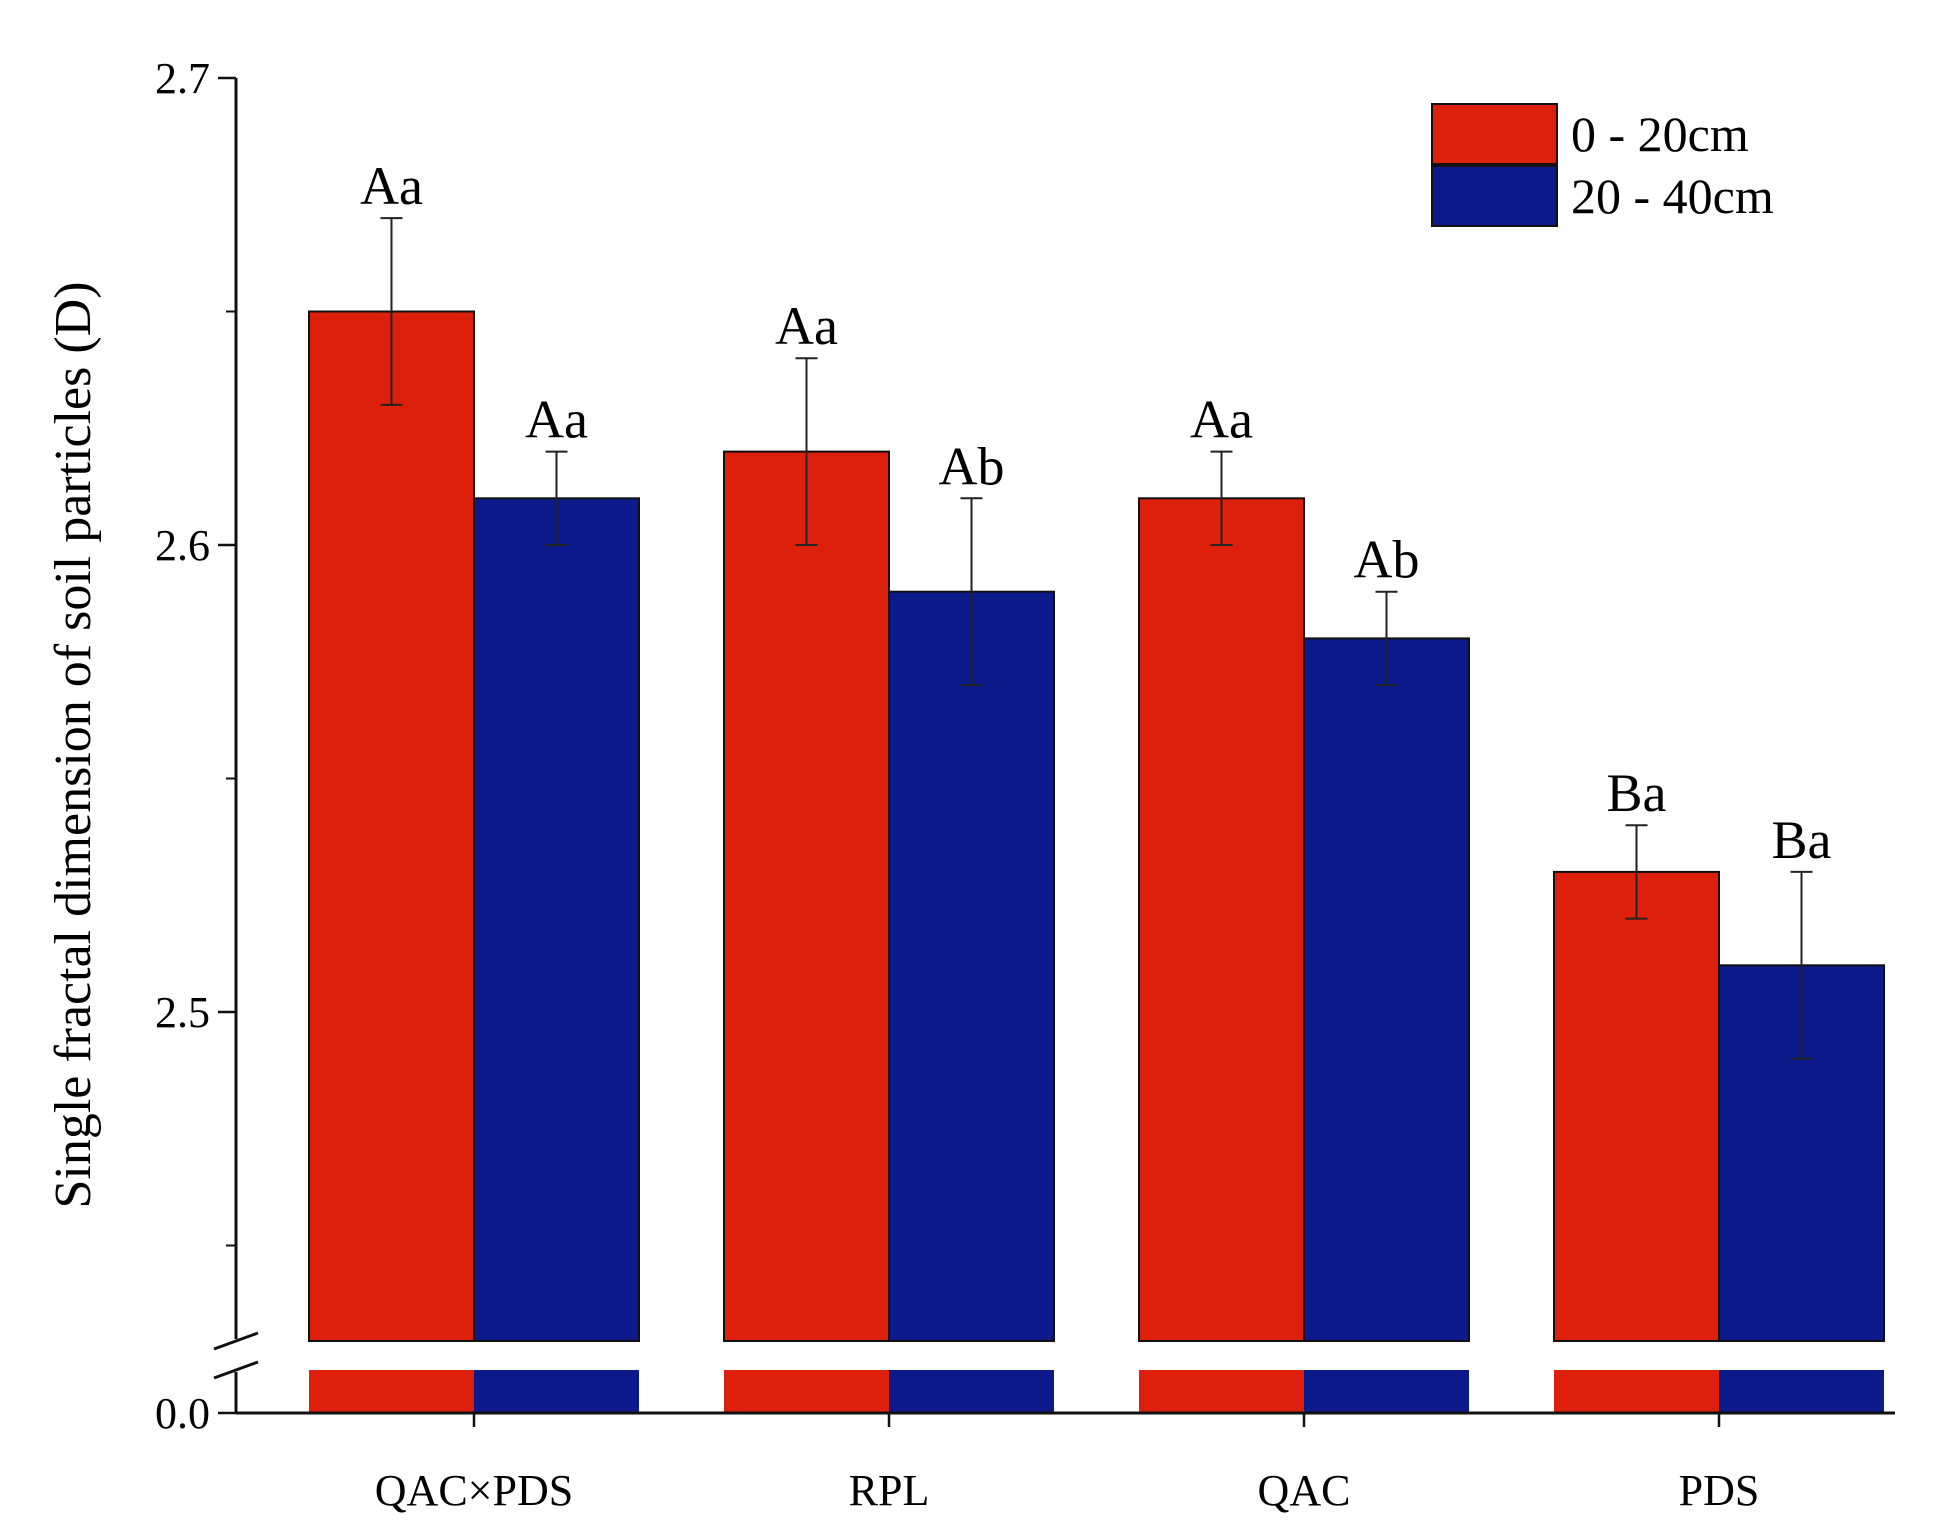 The height and width of the screenshot is (1533, 1942). I want to click on x-tick-label: RPL, so click(889, 1490).